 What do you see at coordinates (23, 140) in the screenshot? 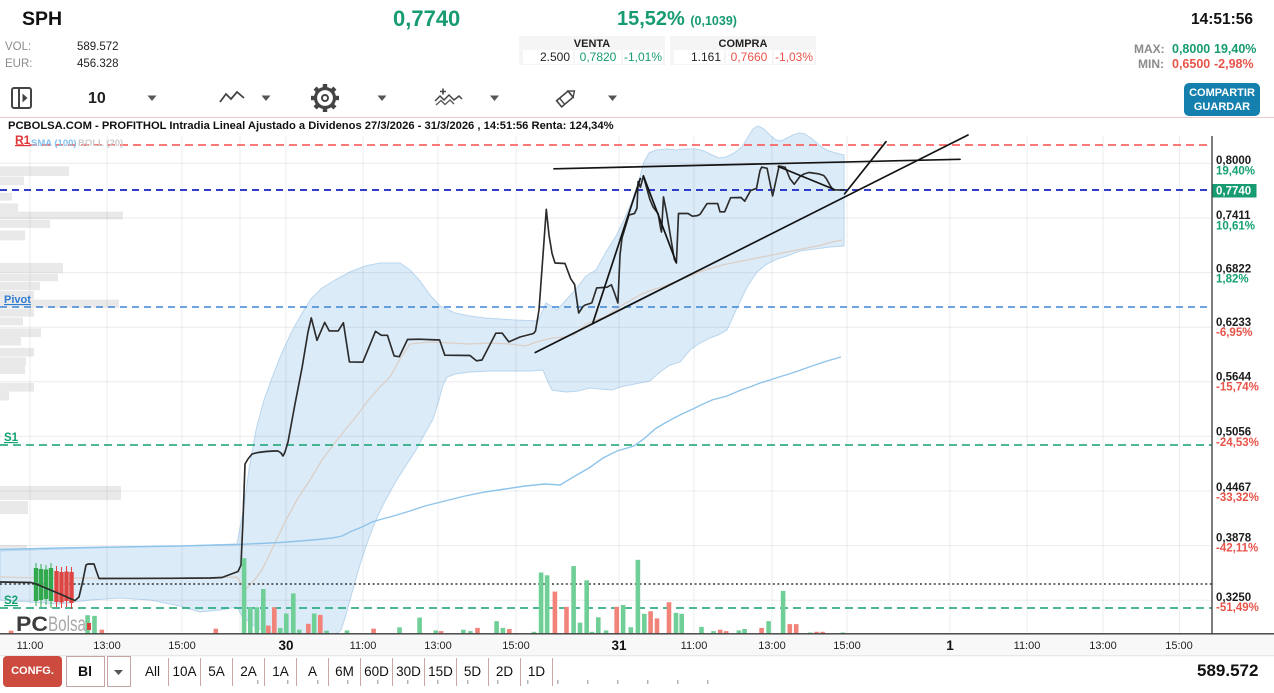
I see `svg-text: R1` at bounding box center [23, 140].